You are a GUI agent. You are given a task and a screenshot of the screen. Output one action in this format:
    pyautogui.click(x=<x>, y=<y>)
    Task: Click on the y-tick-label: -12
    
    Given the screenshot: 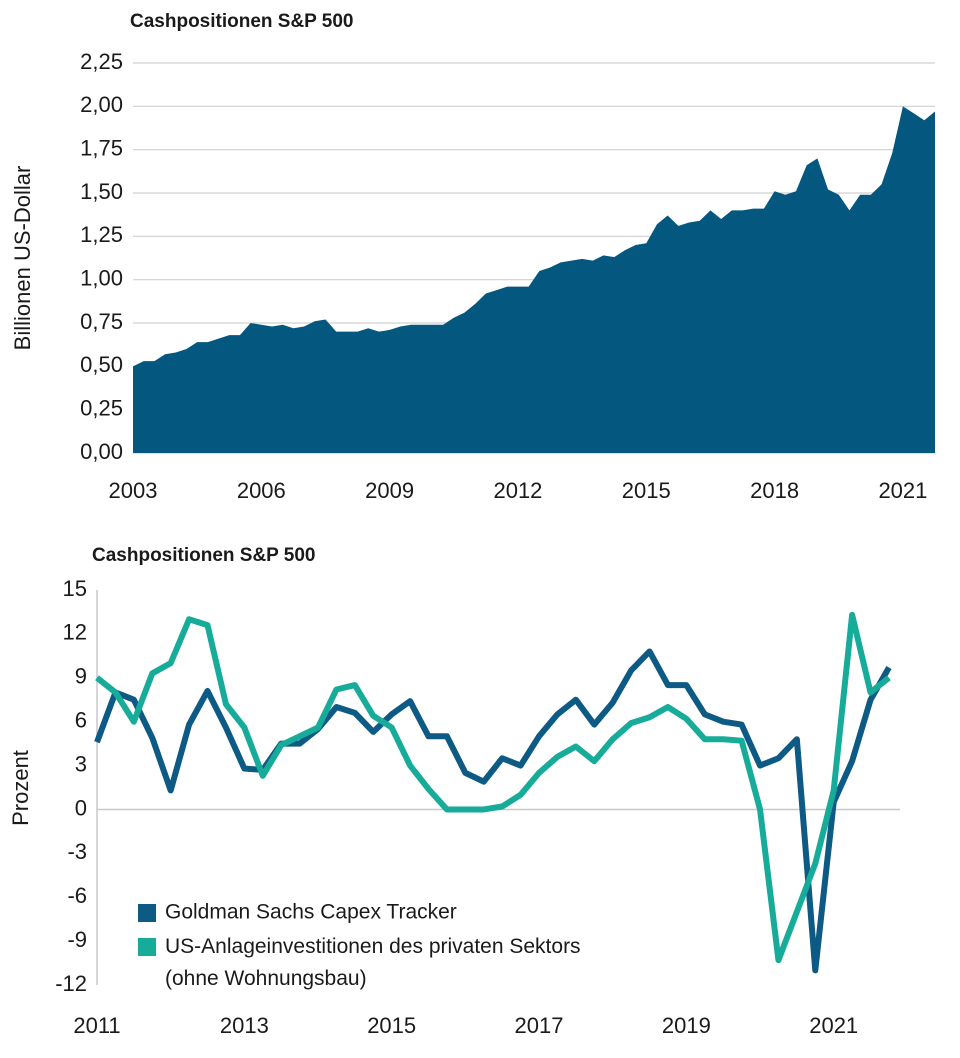 What is the action you would take?
    pyautogui.click(x=71, y=983)
    